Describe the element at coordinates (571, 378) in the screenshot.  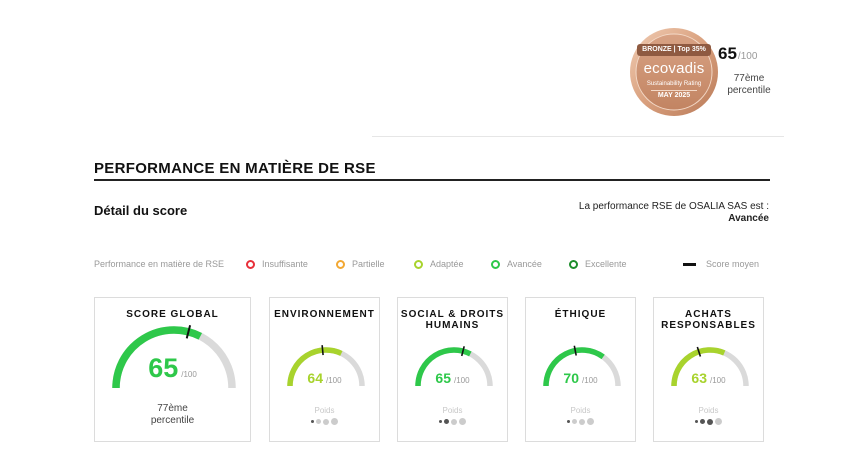
I see `score-value: 70` at that location.